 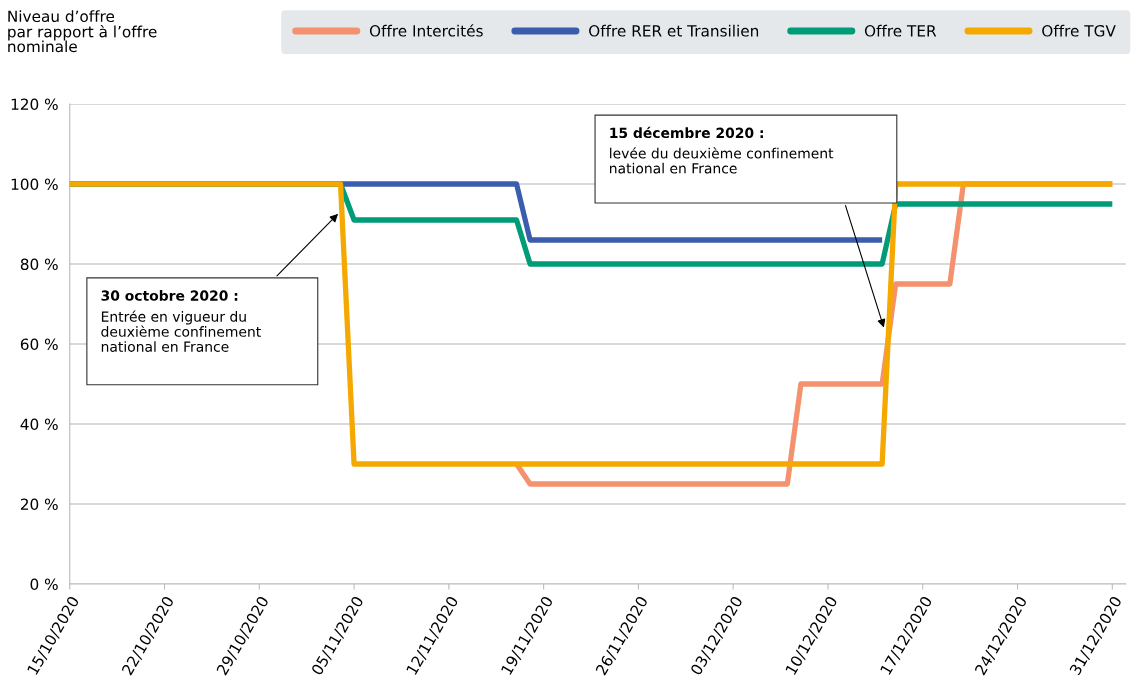 What do you see at coordinates (426, 30) in the screenshot?
I see `legend-label: Offre Intercités` at bounding box center [426, 30].